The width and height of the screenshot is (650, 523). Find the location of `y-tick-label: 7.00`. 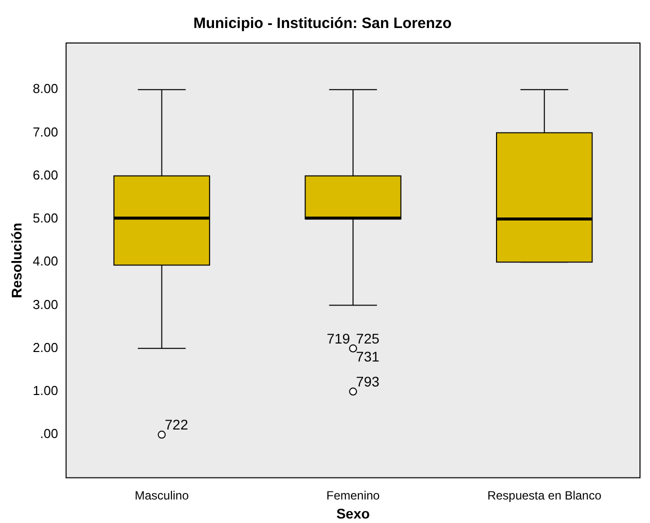

y-tick-label: 7.00 is located at coordinates (45, 132).